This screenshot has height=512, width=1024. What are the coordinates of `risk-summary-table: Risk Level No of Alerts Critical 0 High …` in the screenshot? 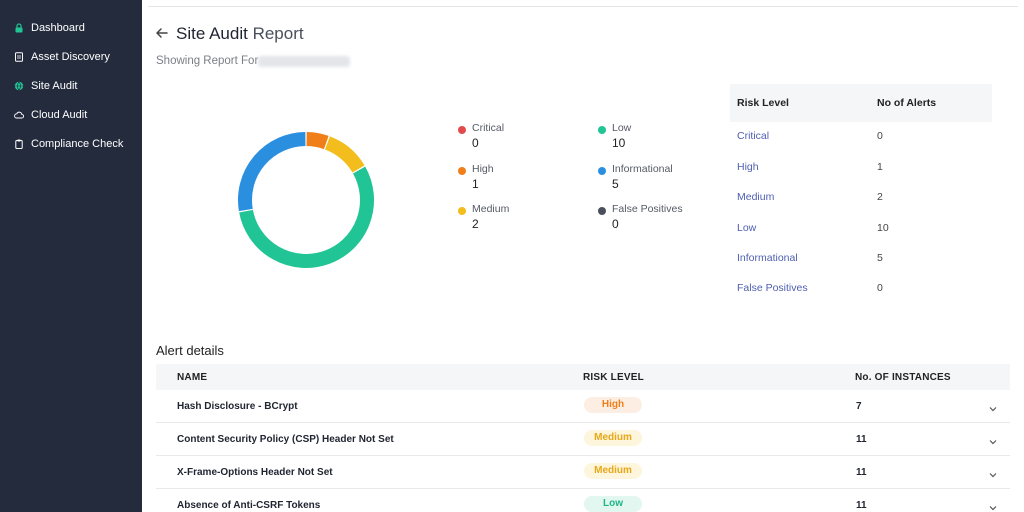 It's located at (861, 196).